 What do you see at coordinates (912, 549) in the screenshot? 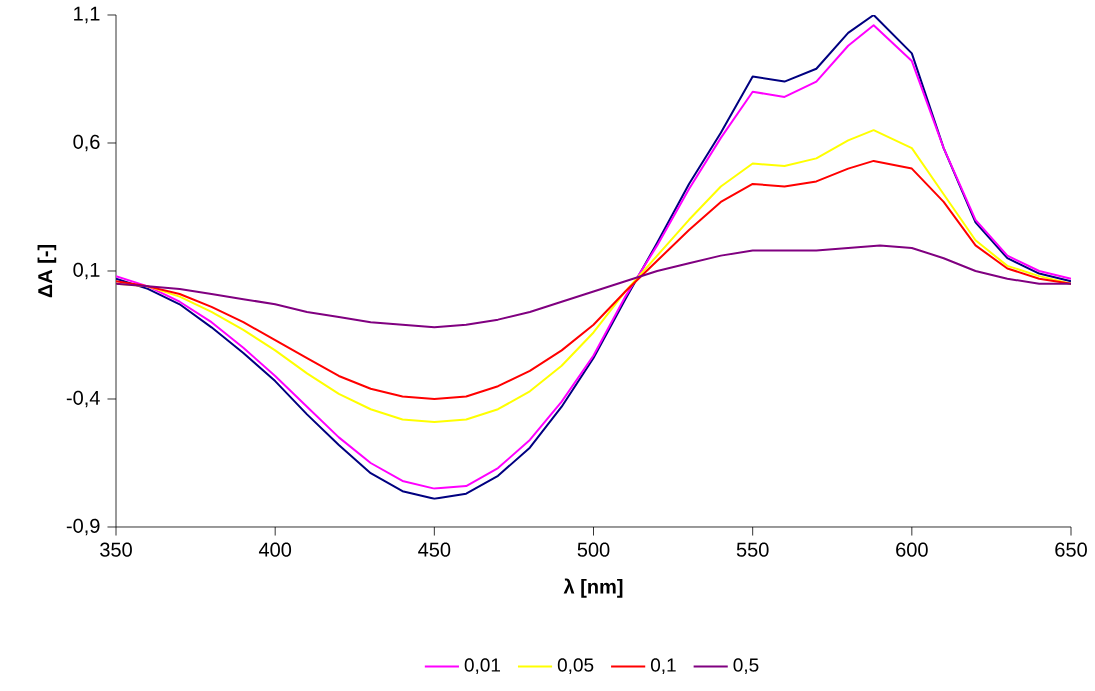
I see `x-tick-label: 600` at bounding box center [912, 549].